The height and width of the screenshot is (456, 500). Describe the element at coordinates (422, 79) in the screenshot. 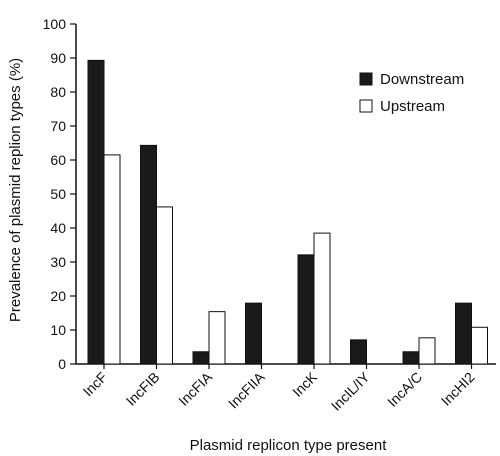

I see `legend-label-downstream: Downstream` at that location.